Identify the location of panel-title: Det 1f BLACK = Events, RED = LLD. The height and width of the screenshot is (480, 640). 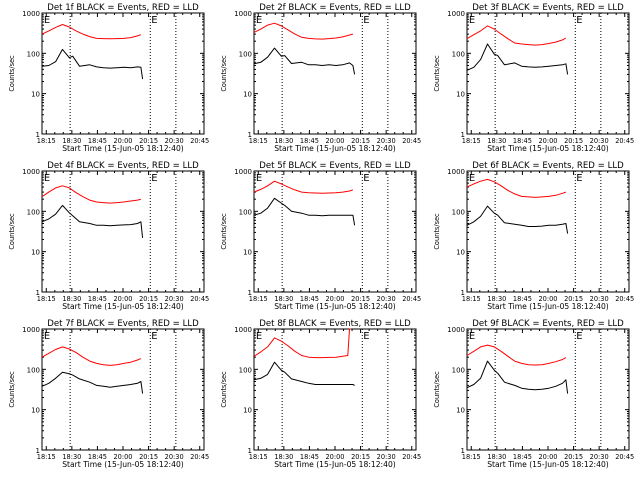
(123, 8).